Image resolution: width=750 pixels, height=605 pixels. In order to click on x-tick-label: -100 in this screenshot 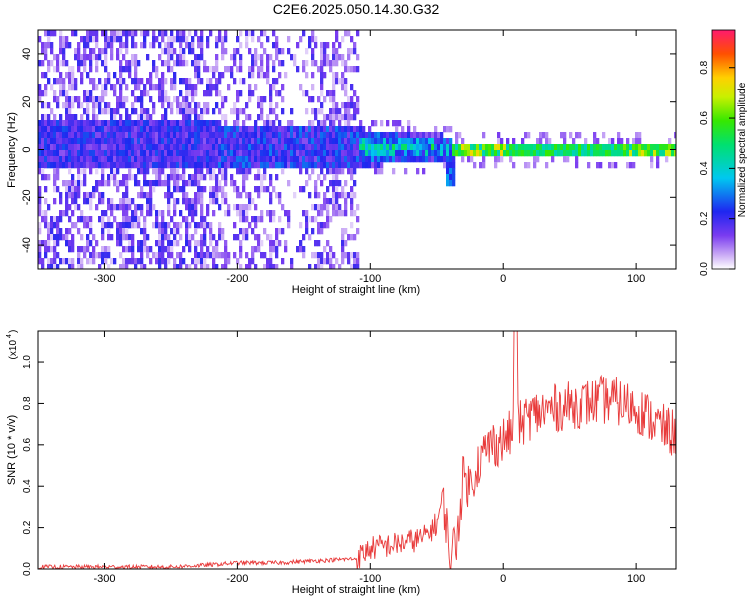, I will do `click(370, 279)`.